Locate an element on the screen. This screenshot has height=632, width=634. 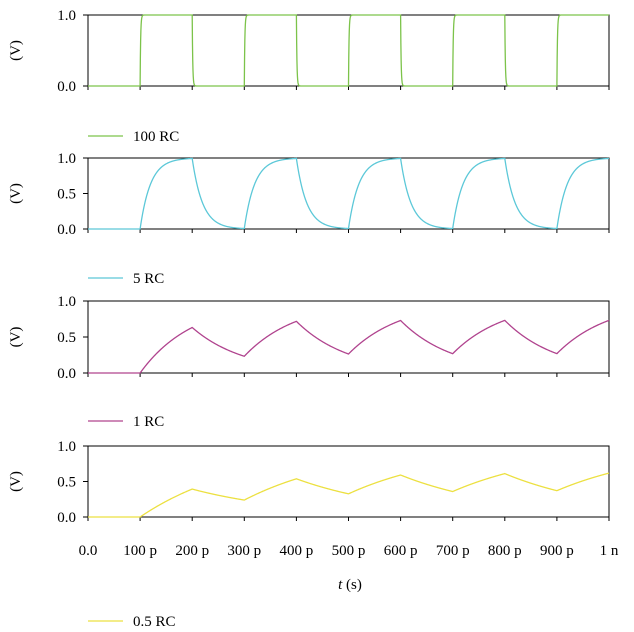
x-axis-label: t (s) is located at coordinates (350, 585).